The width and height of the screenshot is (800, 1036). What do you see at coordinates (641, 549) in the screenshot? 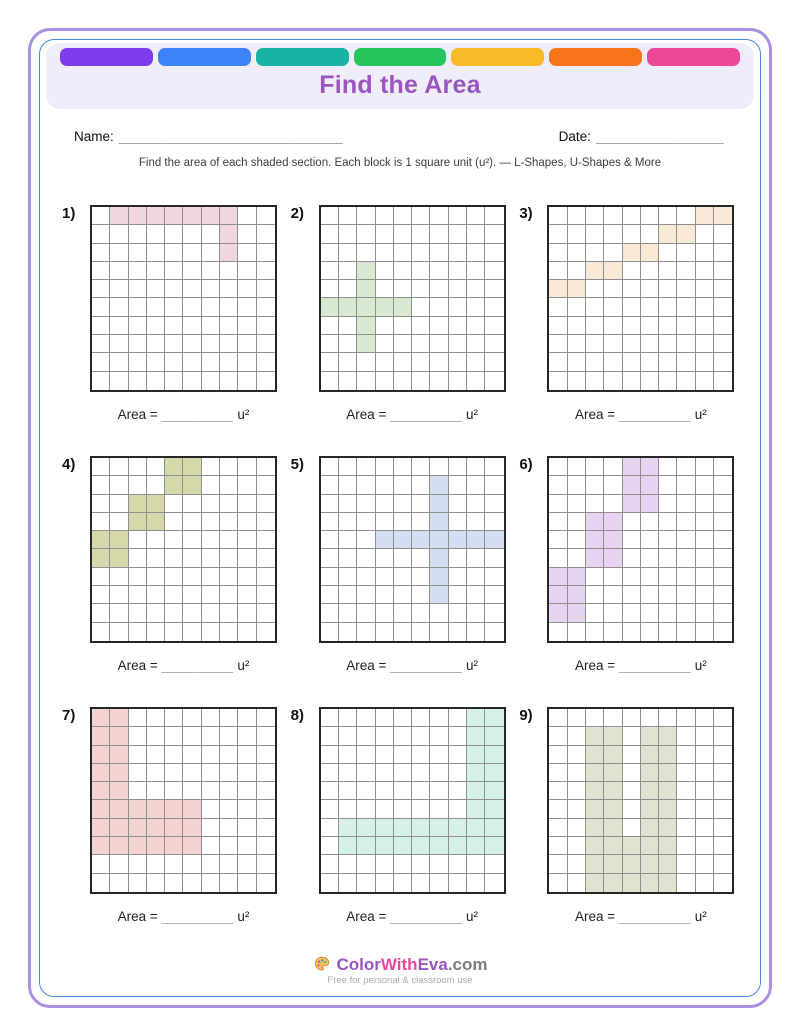
I see `area-grid` at bounding box center [641, 549].